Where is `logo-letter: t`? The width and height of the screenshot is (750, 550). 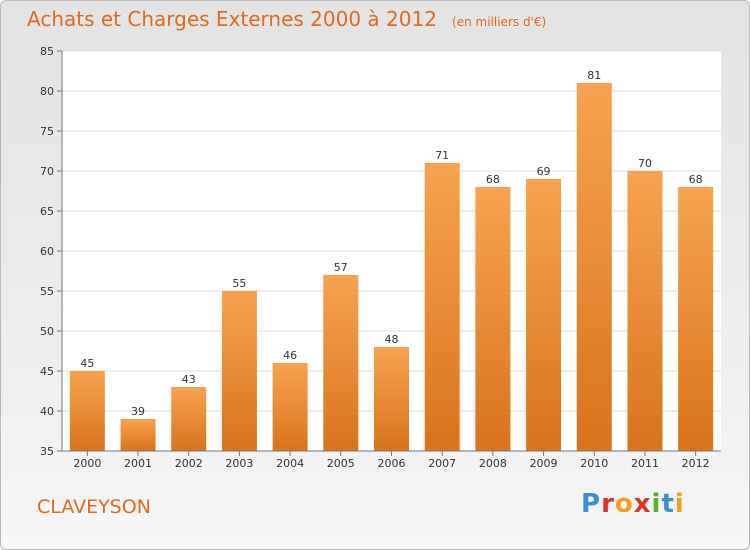
logo-letter: t is located at coordinates (668, 504).